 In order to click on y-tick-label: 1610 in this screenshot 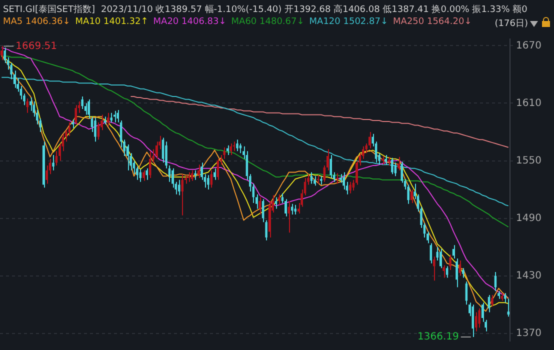, I will do `click(529, 103)`.